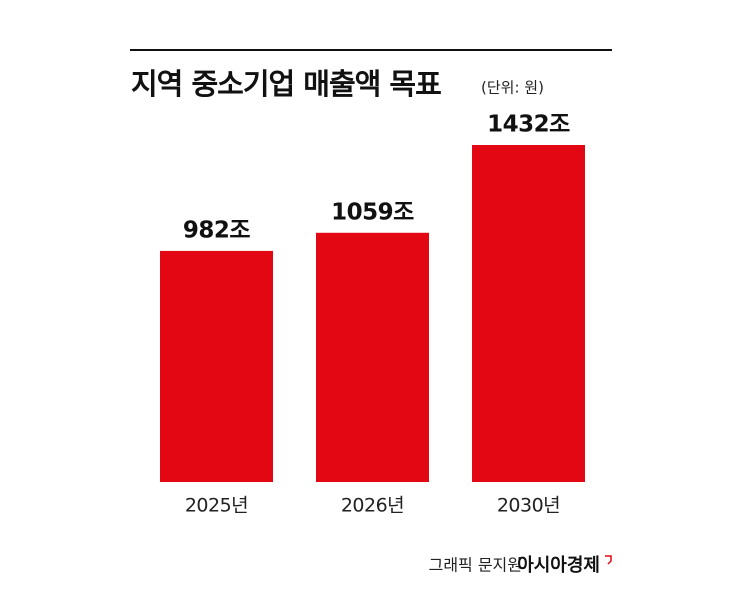  I want to click on x-tick-label: 2025년, so click(216, 506).